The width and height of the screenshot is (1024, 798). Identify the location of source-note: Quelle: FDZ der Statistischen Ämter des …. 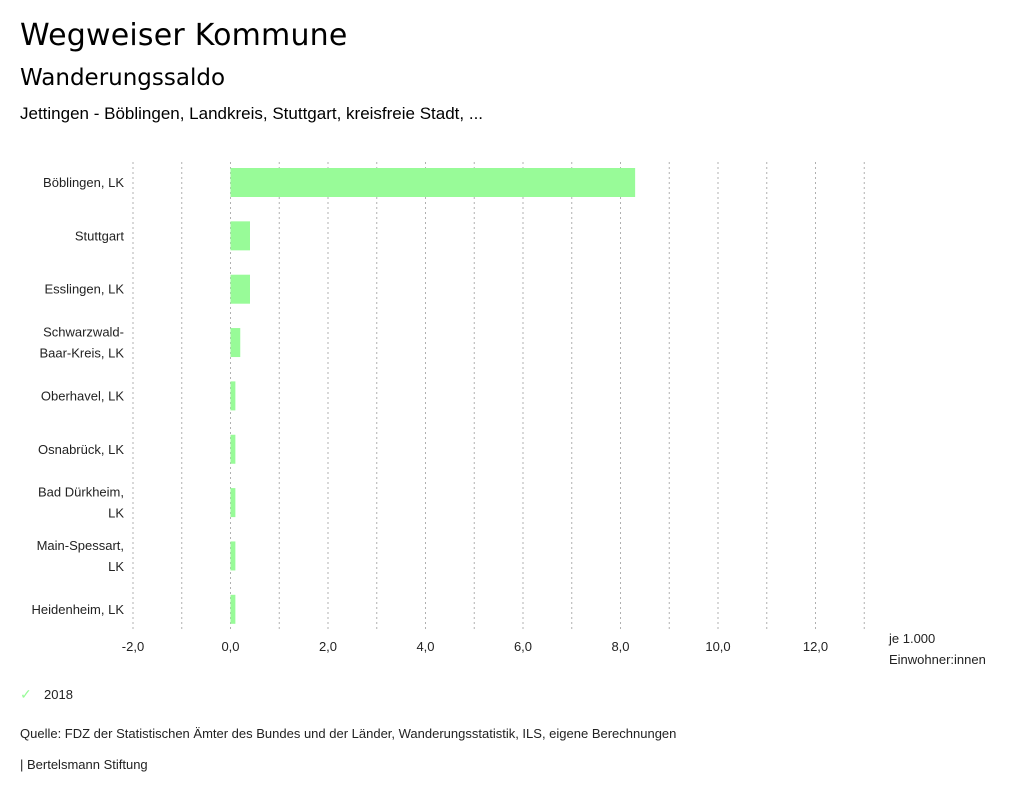
(348, 733).